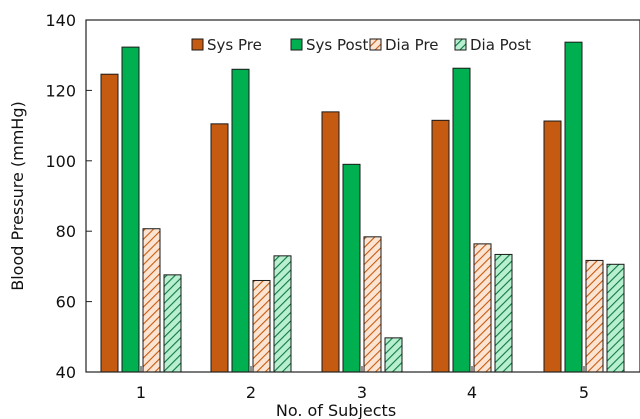 This screenshot has height=419, width=640. What do you see at coordinates (336, 410) in the screenshot?
I see `x-axis-title: No. of Subjects` at bounding box center [336, 410].